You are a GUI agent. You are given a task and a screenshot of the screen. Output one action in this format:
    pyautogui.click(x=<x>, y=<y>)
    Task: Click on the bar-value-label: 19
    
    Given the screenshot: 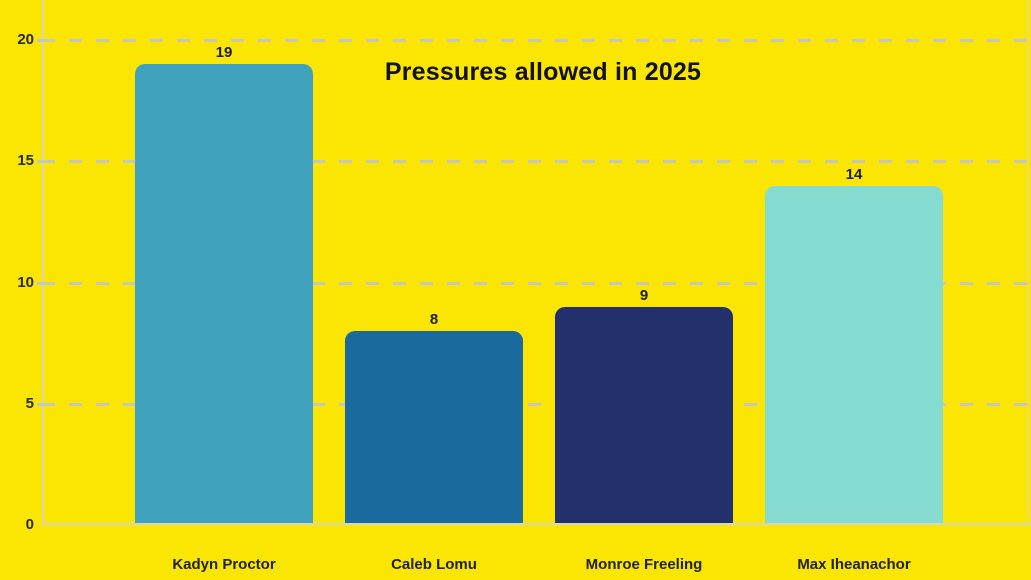 What is the action you would take?
    pyautogui.click(x=224, y=53)
    